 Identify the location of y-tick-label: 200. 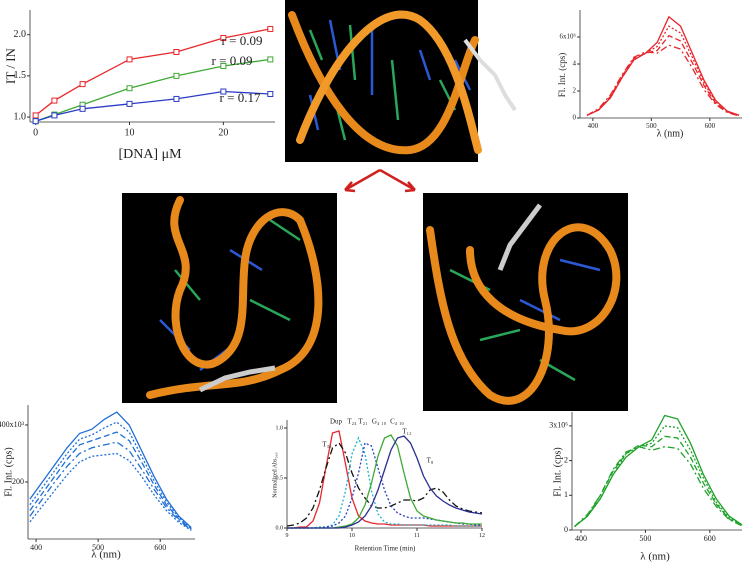
(18, 481).